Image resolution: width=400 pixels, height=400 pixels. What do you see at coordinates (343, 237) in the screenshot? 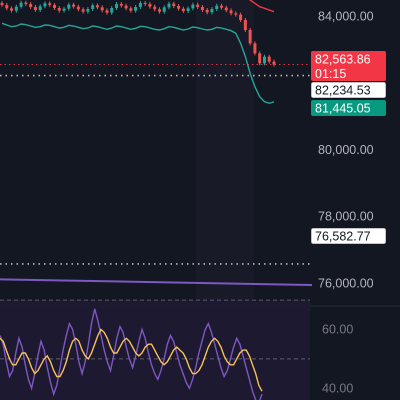
I see `price-tag-label: 76,582.77` at bounding box center [343, 237].